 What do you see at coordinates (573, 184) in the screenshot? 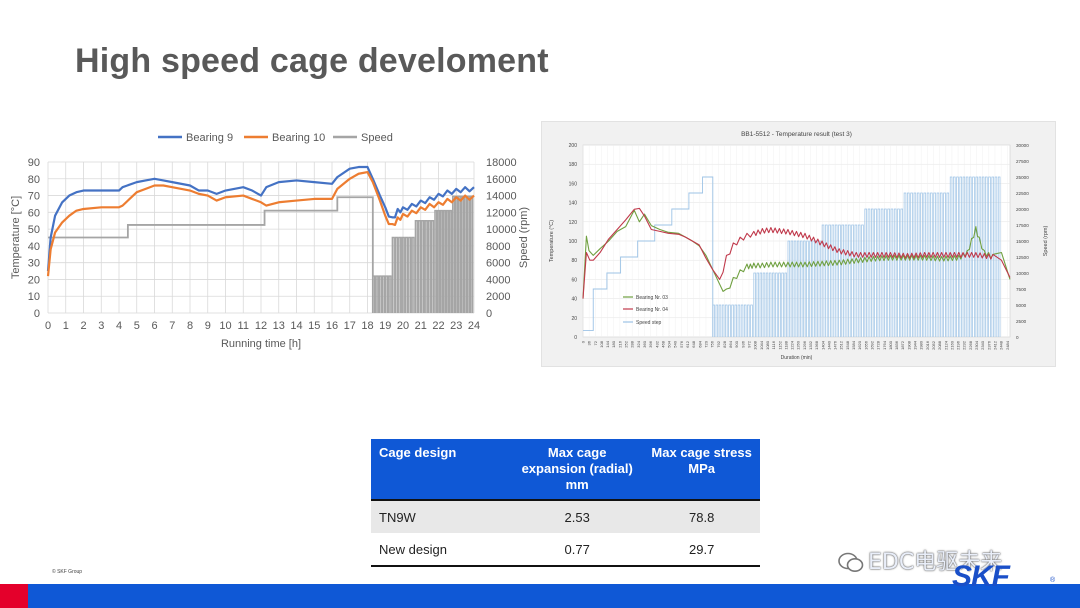
I see `y-tick-label: 160` at bounding box center [573, 184].